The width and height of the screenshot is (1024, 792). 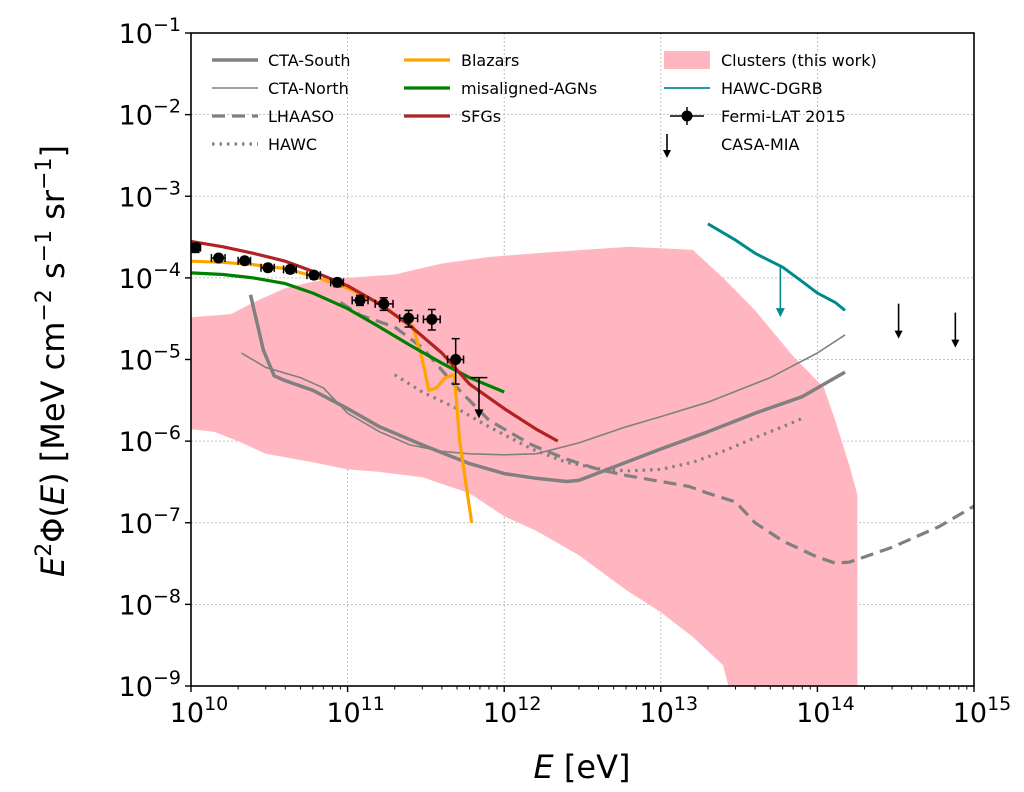 What do you see at coordinates (264, 144) in the screenshot?
I see `legend-entry-hawc: HAWC` at bounding box center [264, 144].